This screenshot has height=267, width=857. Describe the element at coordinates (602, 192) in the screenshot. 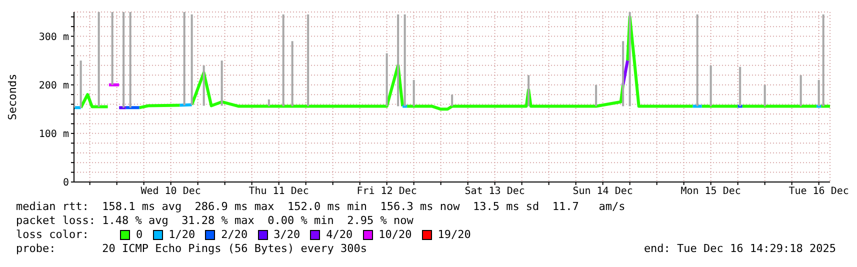

I see `x-tick-label: Sun 14 Dec` at that location.